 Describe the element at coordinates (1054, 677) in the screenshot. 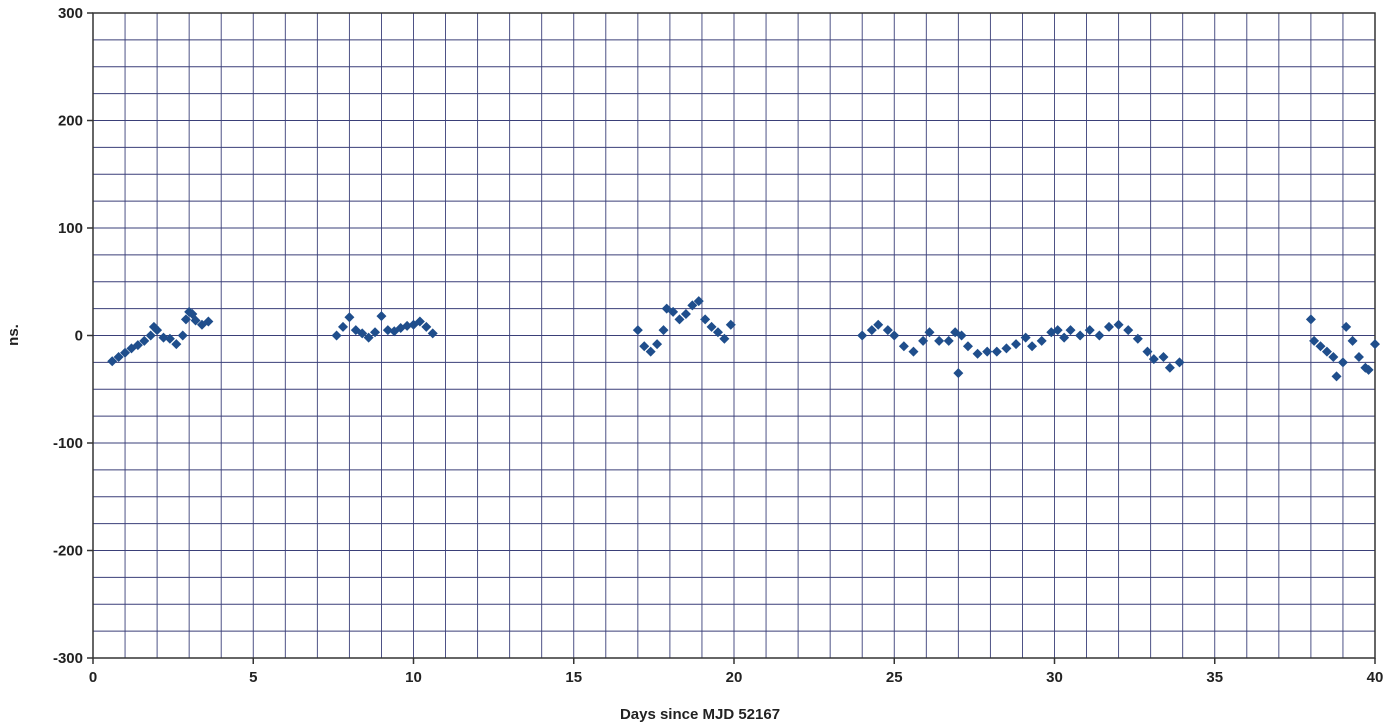

I see `x-tick-label: 30` at that location.